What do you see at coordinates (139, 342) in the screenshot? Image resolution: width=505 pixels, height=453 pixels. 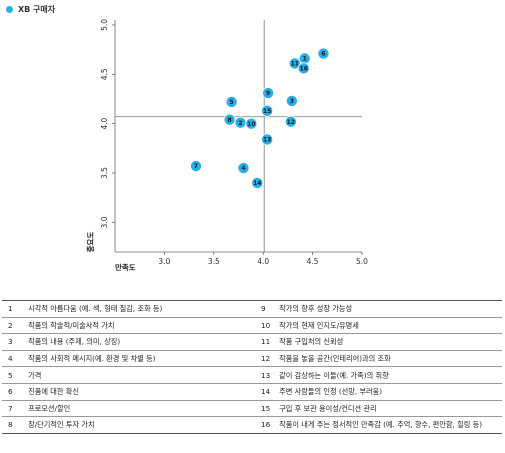 I see `item-description: 작품의 내용 (주제, 의미, 상징)` at bounding box center [139, 342].